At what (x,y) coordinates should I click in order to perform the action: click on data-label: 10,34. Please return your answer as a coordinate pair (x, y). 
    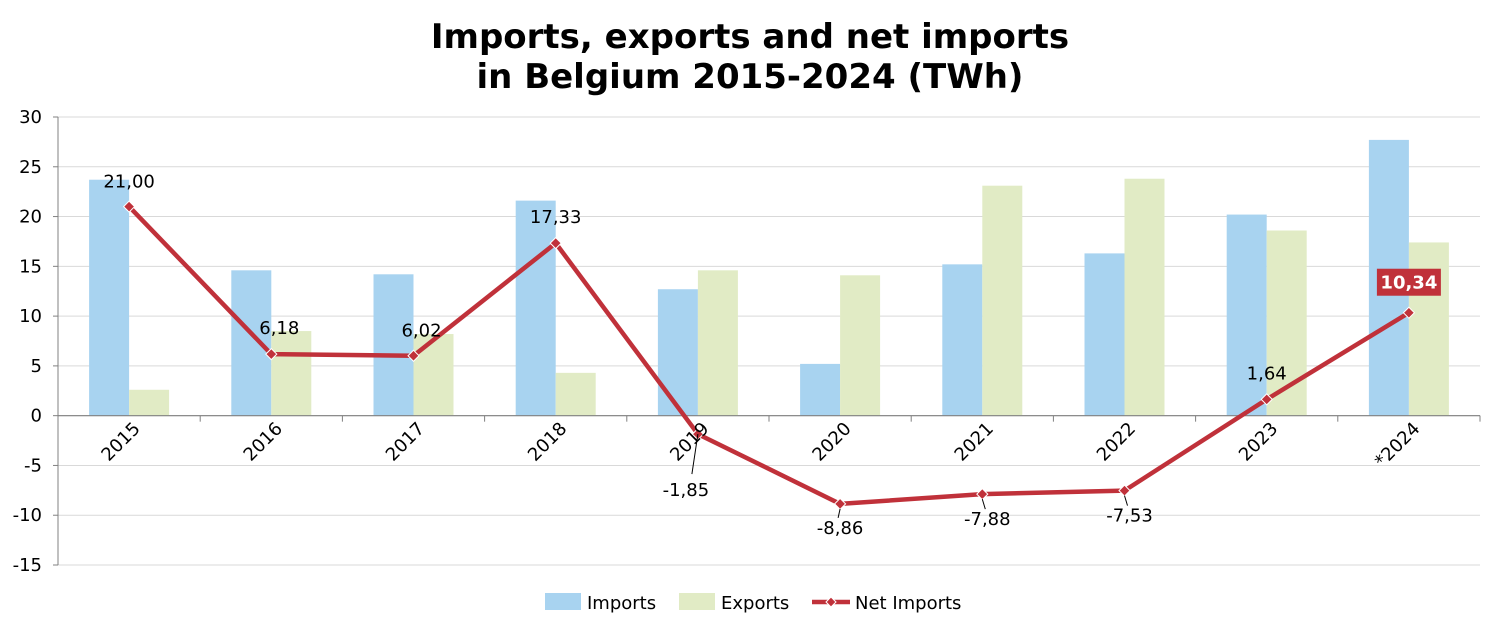
    Looking at the image, I should click on (1408, 283).